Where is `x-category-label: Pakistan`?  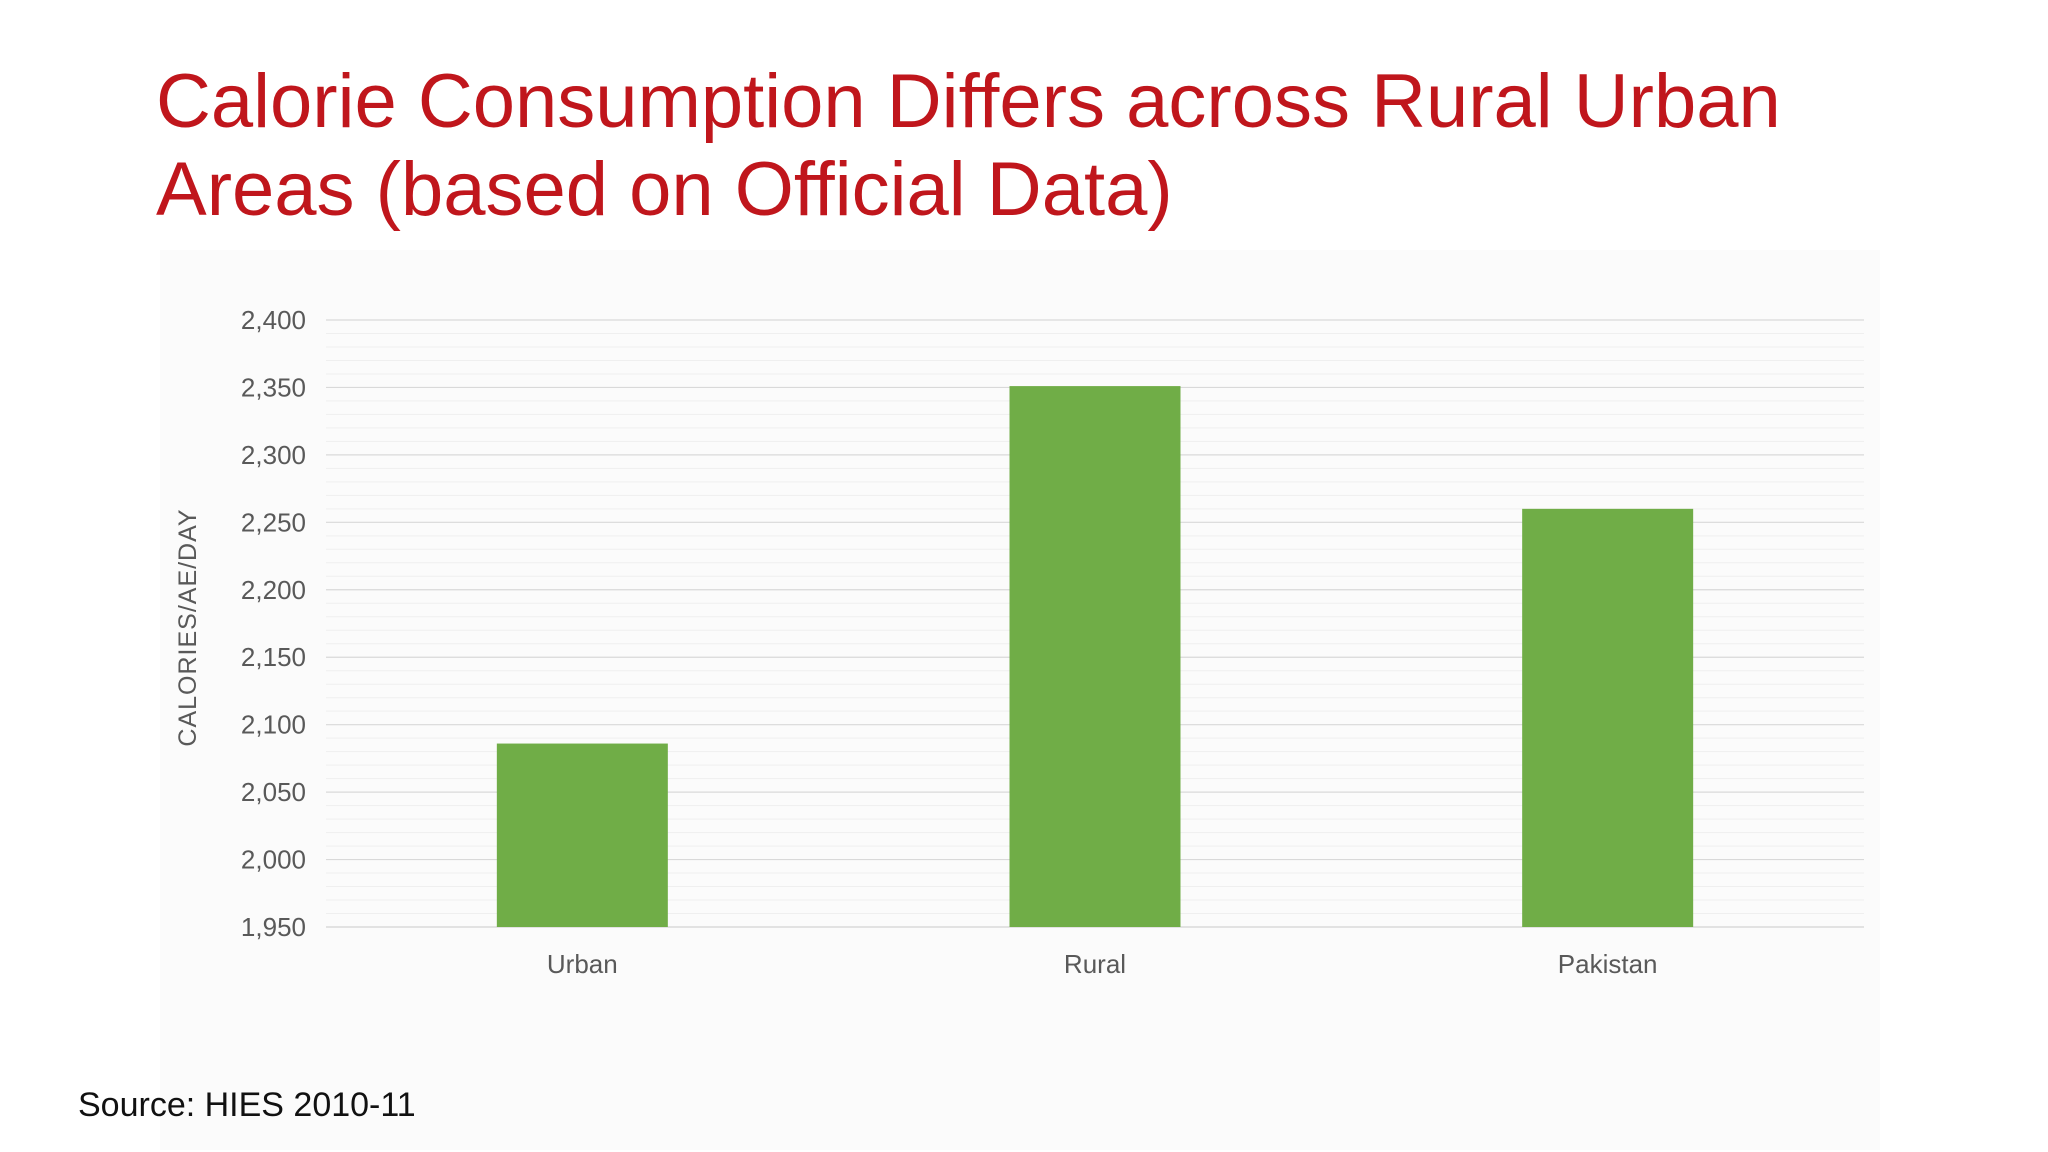 x-category-label: Pakistan is located at coordinates (1608, 964).